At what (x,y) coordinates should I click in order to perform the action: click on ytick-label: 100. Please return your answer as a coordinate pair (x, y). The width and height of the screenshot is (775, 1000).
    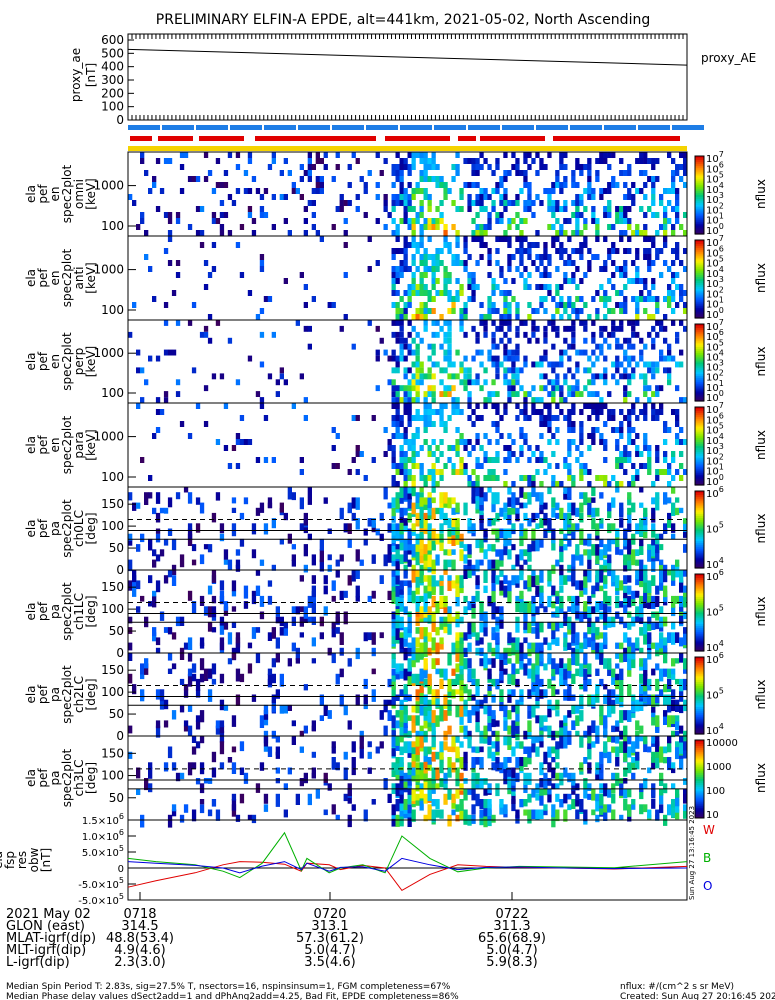
    Looking at the image, I should click on (112, 310).